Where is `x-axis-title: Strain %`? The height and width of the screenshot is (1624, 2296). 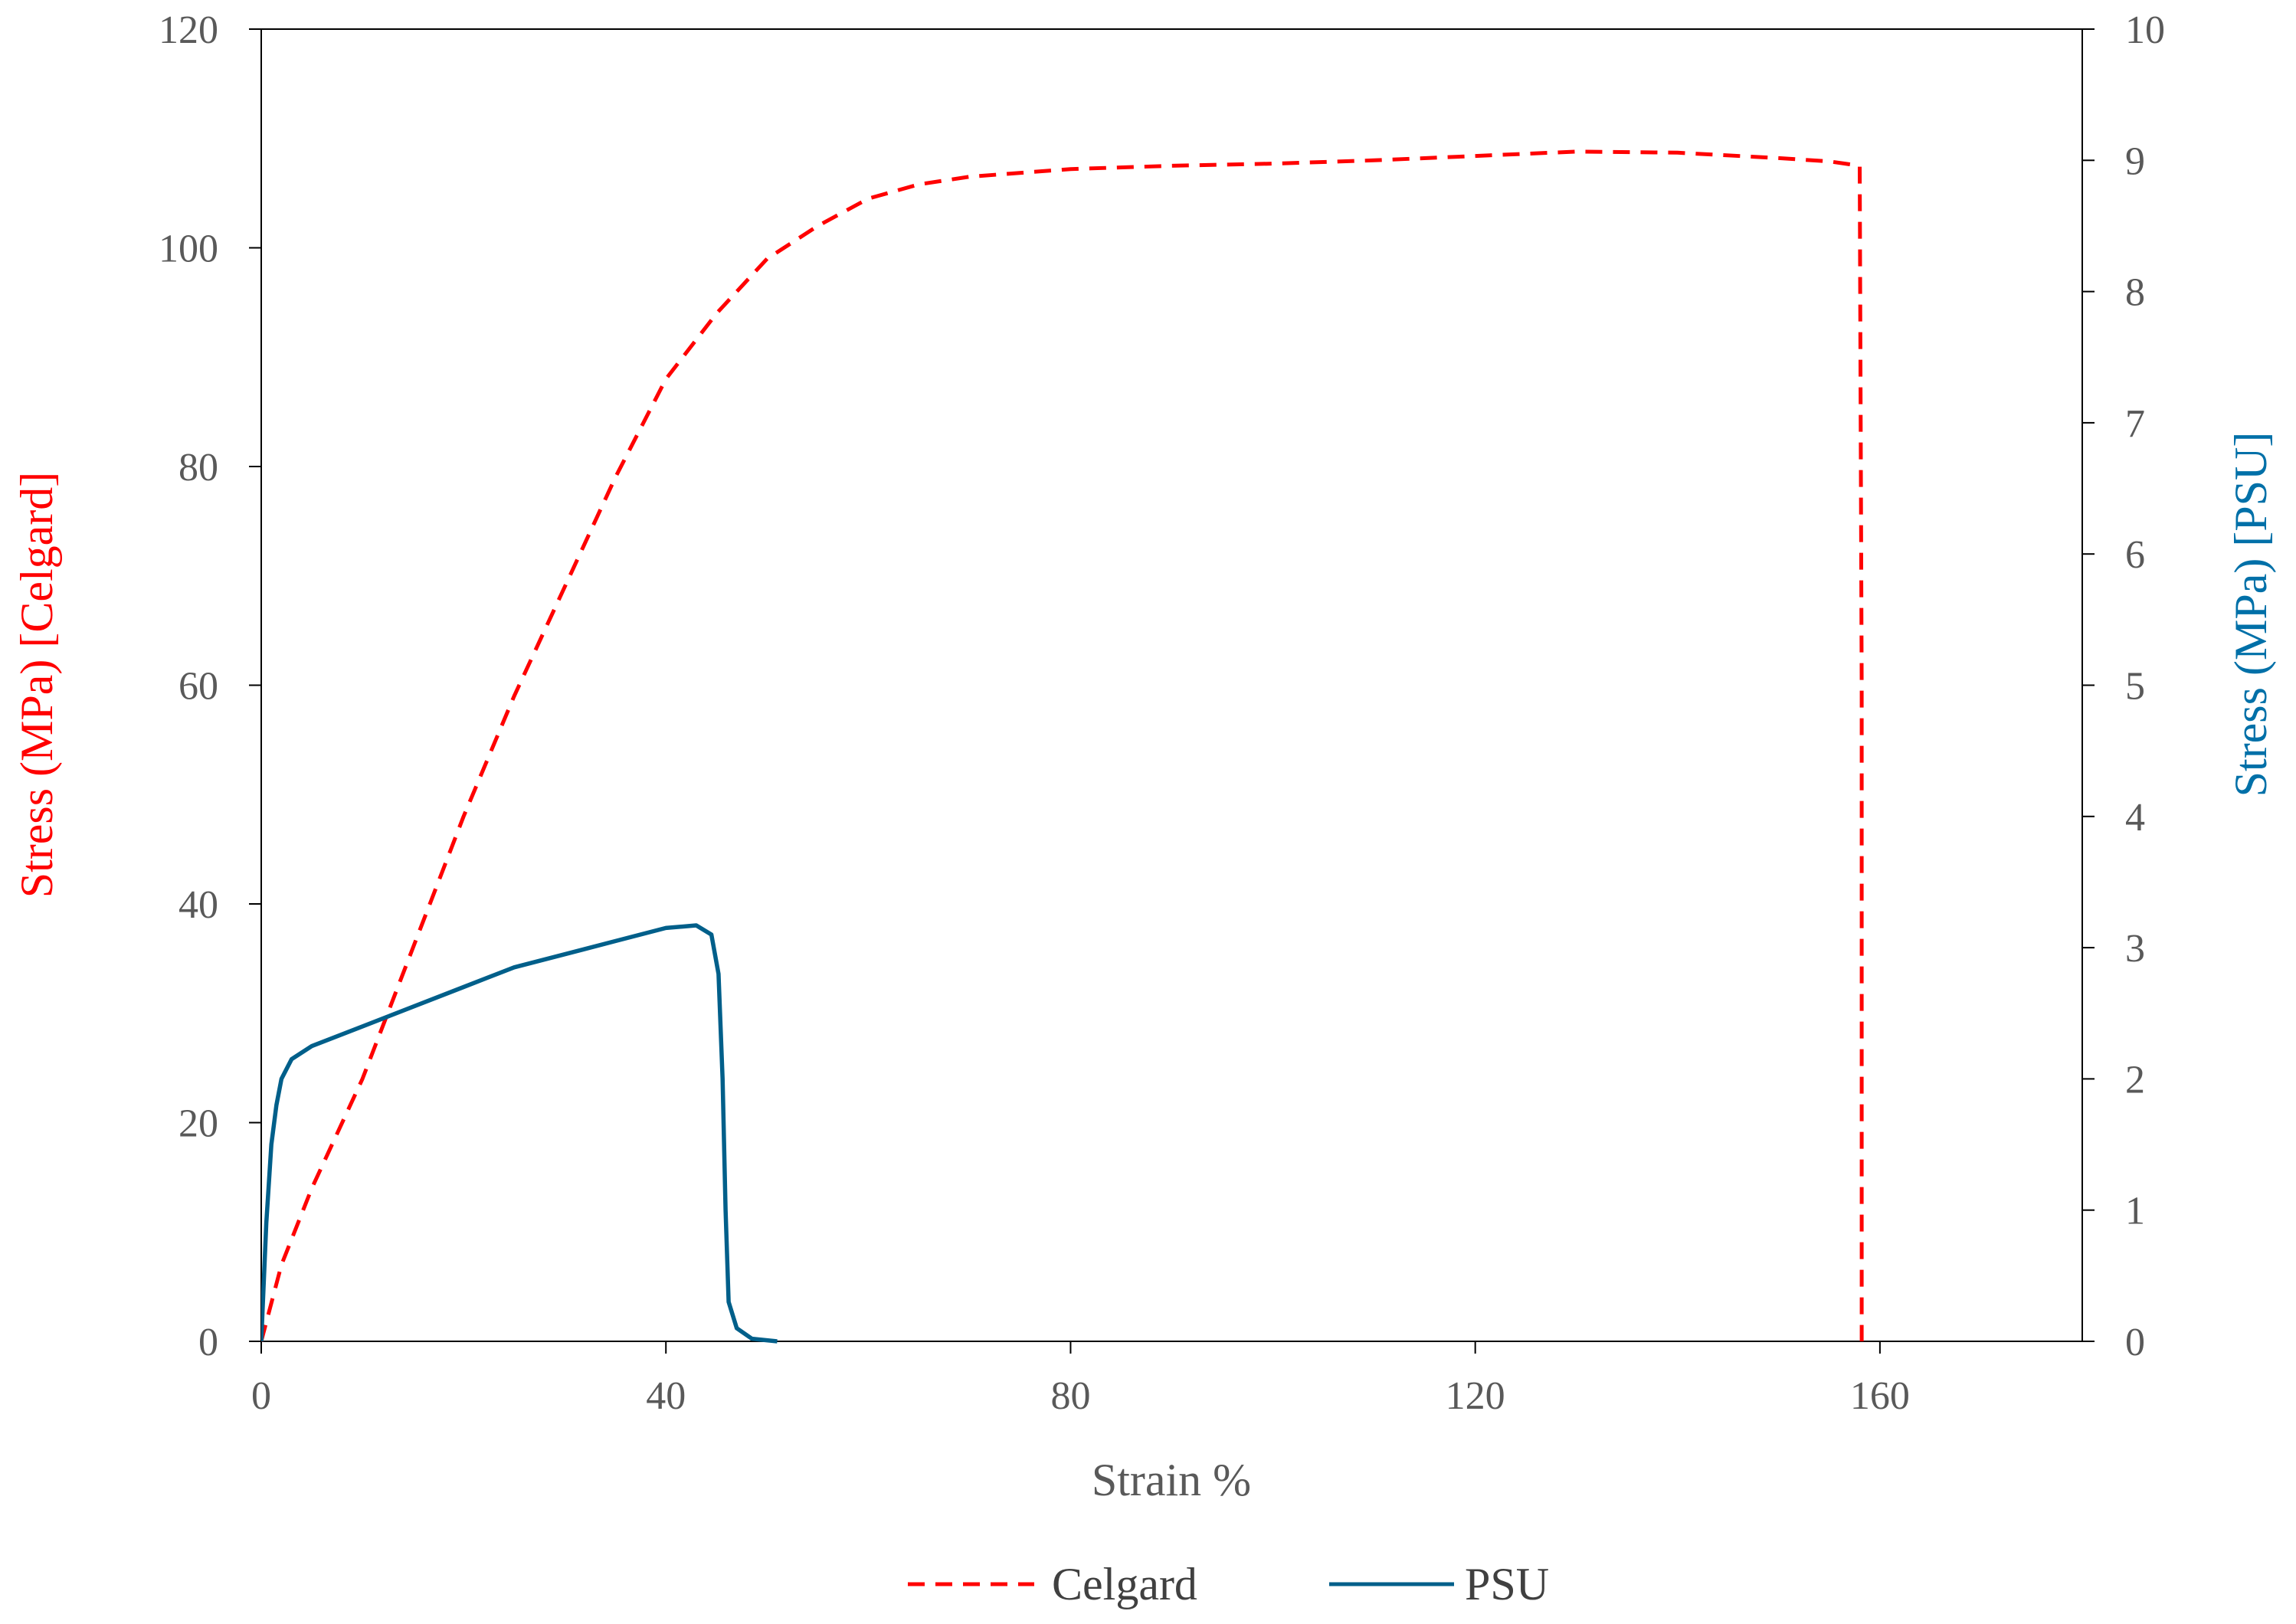 x-axis-title: Strain % is located at coordinates (1171, 1480).